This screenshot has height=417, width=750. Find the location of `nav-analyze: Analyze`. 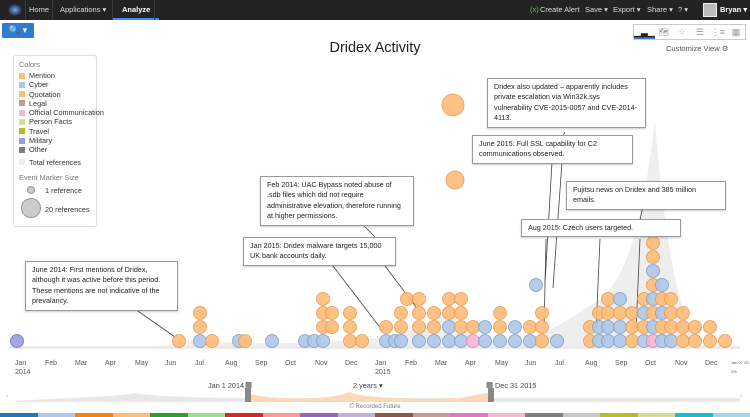

nav-analyze: Analyze is located at coordinates (136, 10).